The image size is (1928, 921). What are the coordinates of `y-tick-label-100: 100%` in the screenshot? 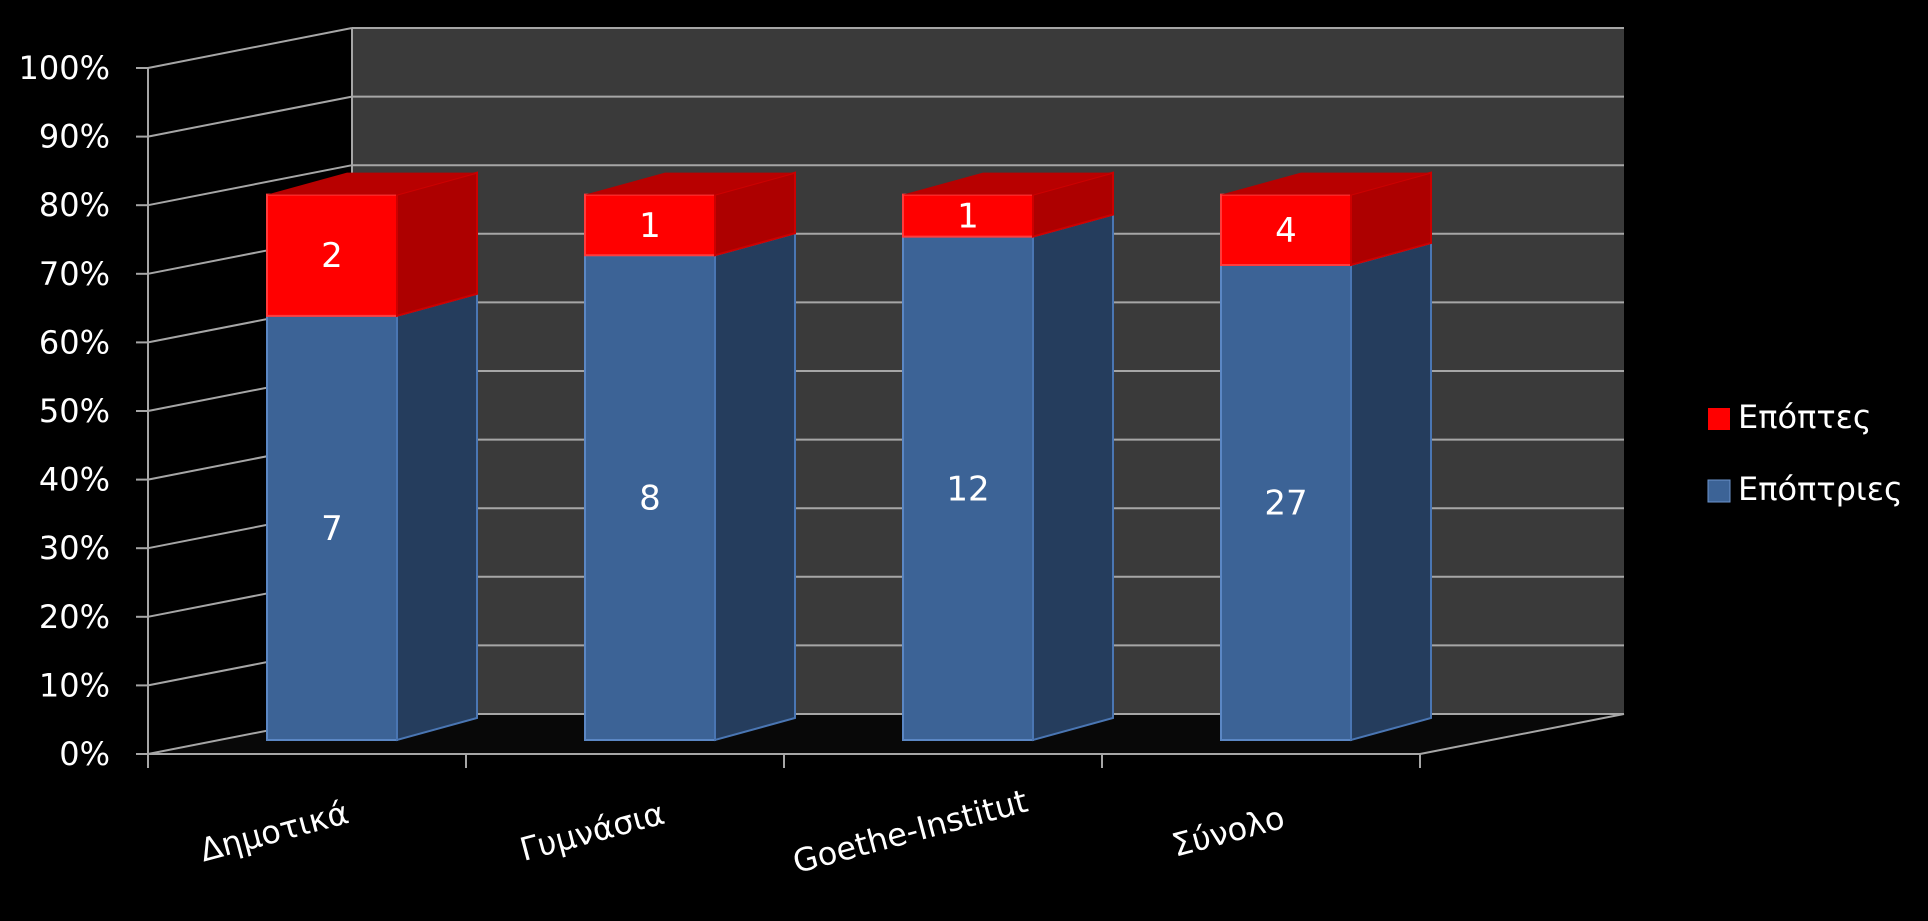 It's located at (64, 68).